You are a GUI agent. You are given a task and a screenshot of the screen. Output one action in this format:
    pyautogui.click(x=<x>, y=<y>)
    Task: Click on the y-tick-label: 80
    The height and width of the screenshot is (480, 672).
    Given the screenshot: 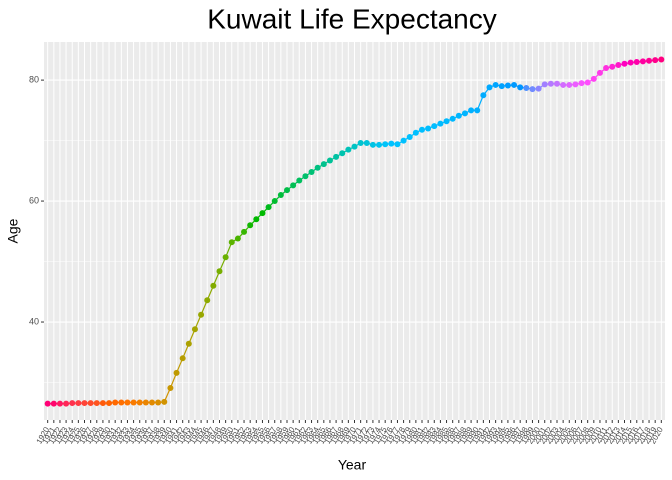 What is the action you would take?
    pyautogui.click(x=34, y=79)
    